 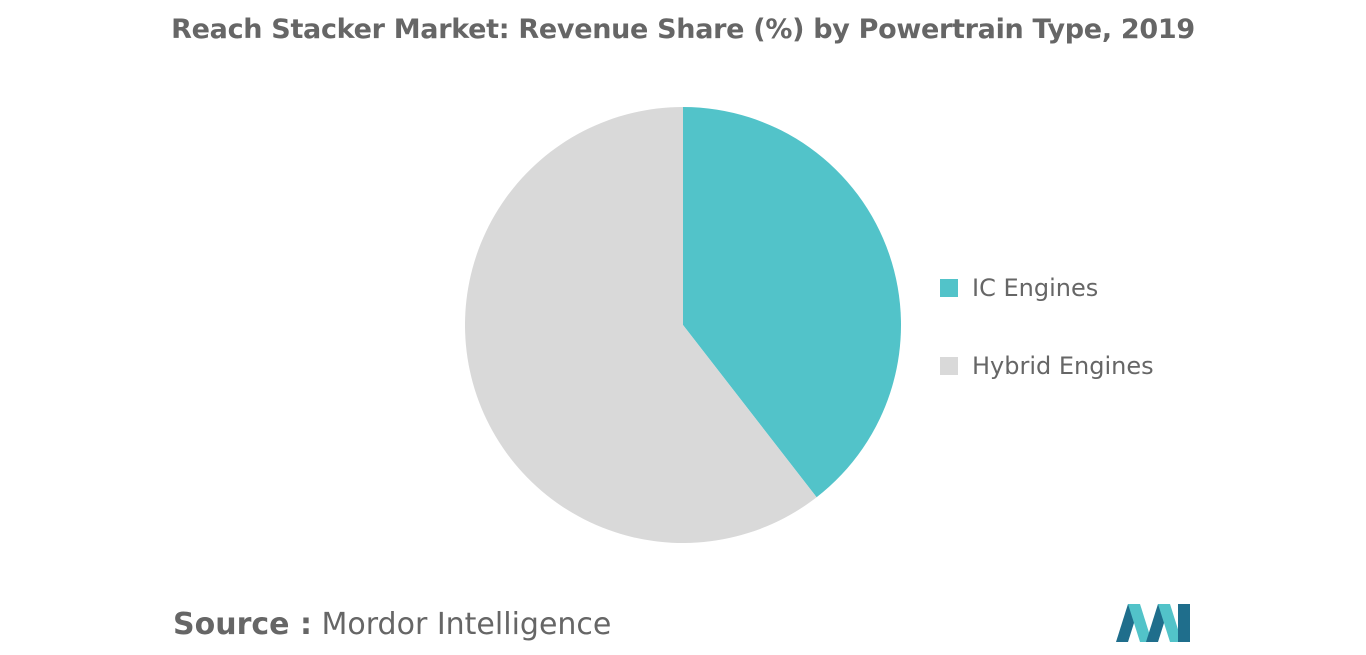 I want to click on legend-swatch-ic-engines, so click(x=949, y=288).